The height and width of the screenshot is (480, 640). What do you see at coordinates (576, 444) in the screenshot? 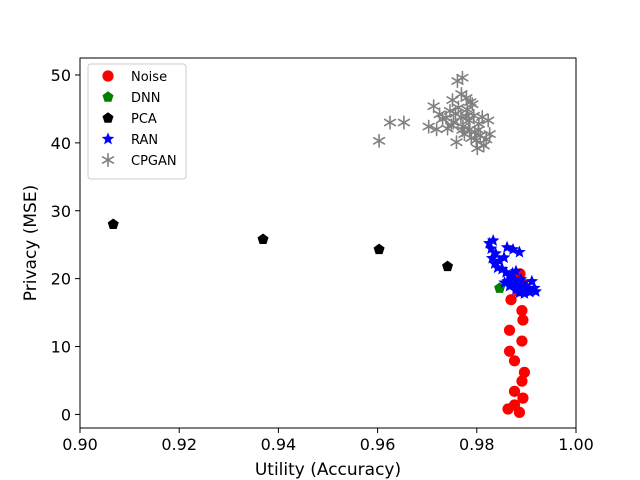
I see `x-tick-label: 1.00` at bounding box center [576, 444].